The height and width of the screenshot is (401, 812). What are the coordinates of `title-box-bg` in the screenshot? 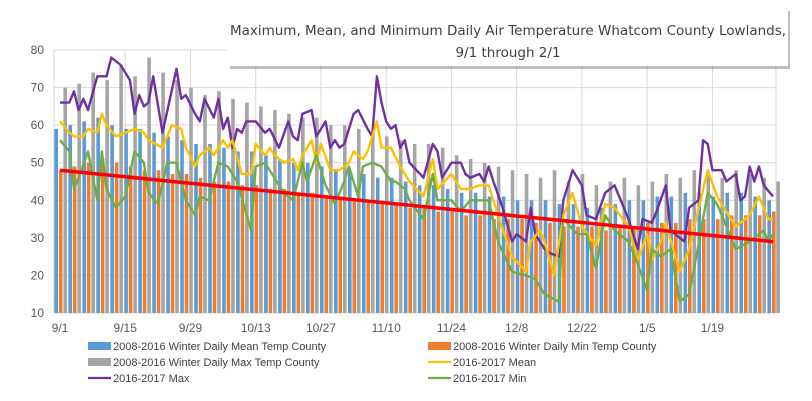 It's located at (508, 37).